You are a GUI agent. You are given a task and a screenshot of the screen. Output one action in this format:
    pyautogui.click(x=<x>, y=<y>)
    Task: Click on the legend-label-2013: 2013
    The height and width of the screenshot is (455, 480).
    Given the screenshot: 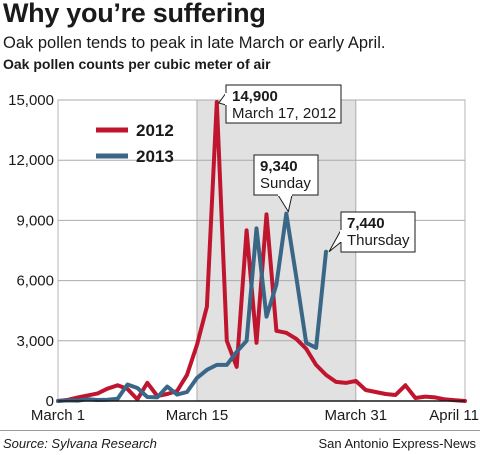 What is the action you would take?
    pyautogui.click(x=155, y=156)
    